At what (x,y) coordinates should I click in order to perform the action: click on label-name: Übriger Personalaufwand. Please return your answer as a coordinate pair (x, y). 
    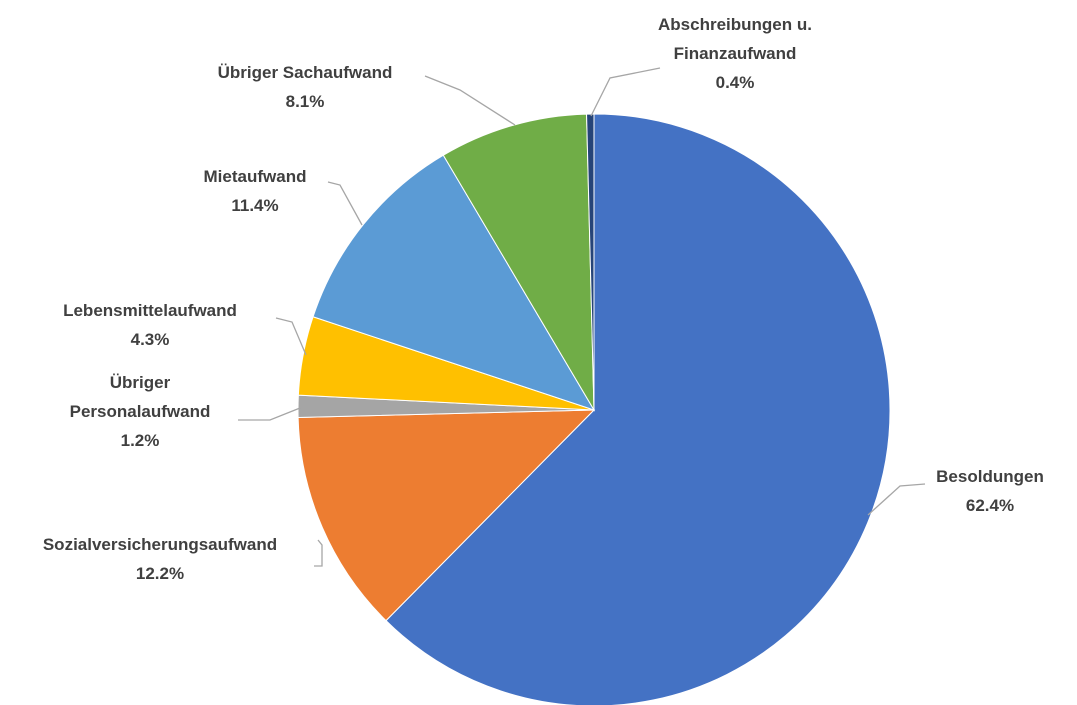
    Looking at the image, I should click on (140, 397).